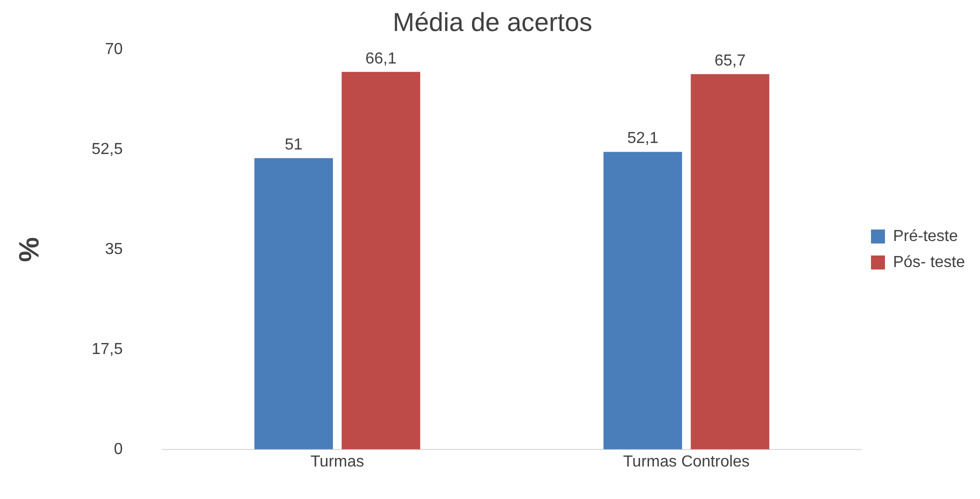 The image size is (980, 499). I want to click on y-axis-title: %, so click(29, 249).